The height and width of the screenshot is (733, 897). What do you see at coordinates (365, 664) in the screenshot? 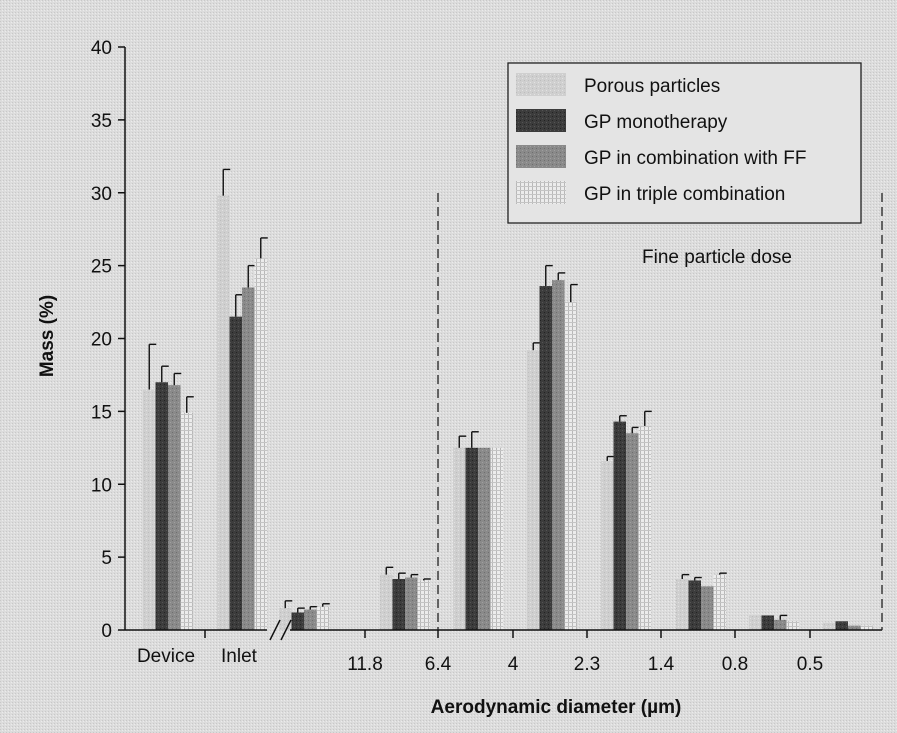
I see `x-tick-label: 11.8` at bounding box center [365, 664].